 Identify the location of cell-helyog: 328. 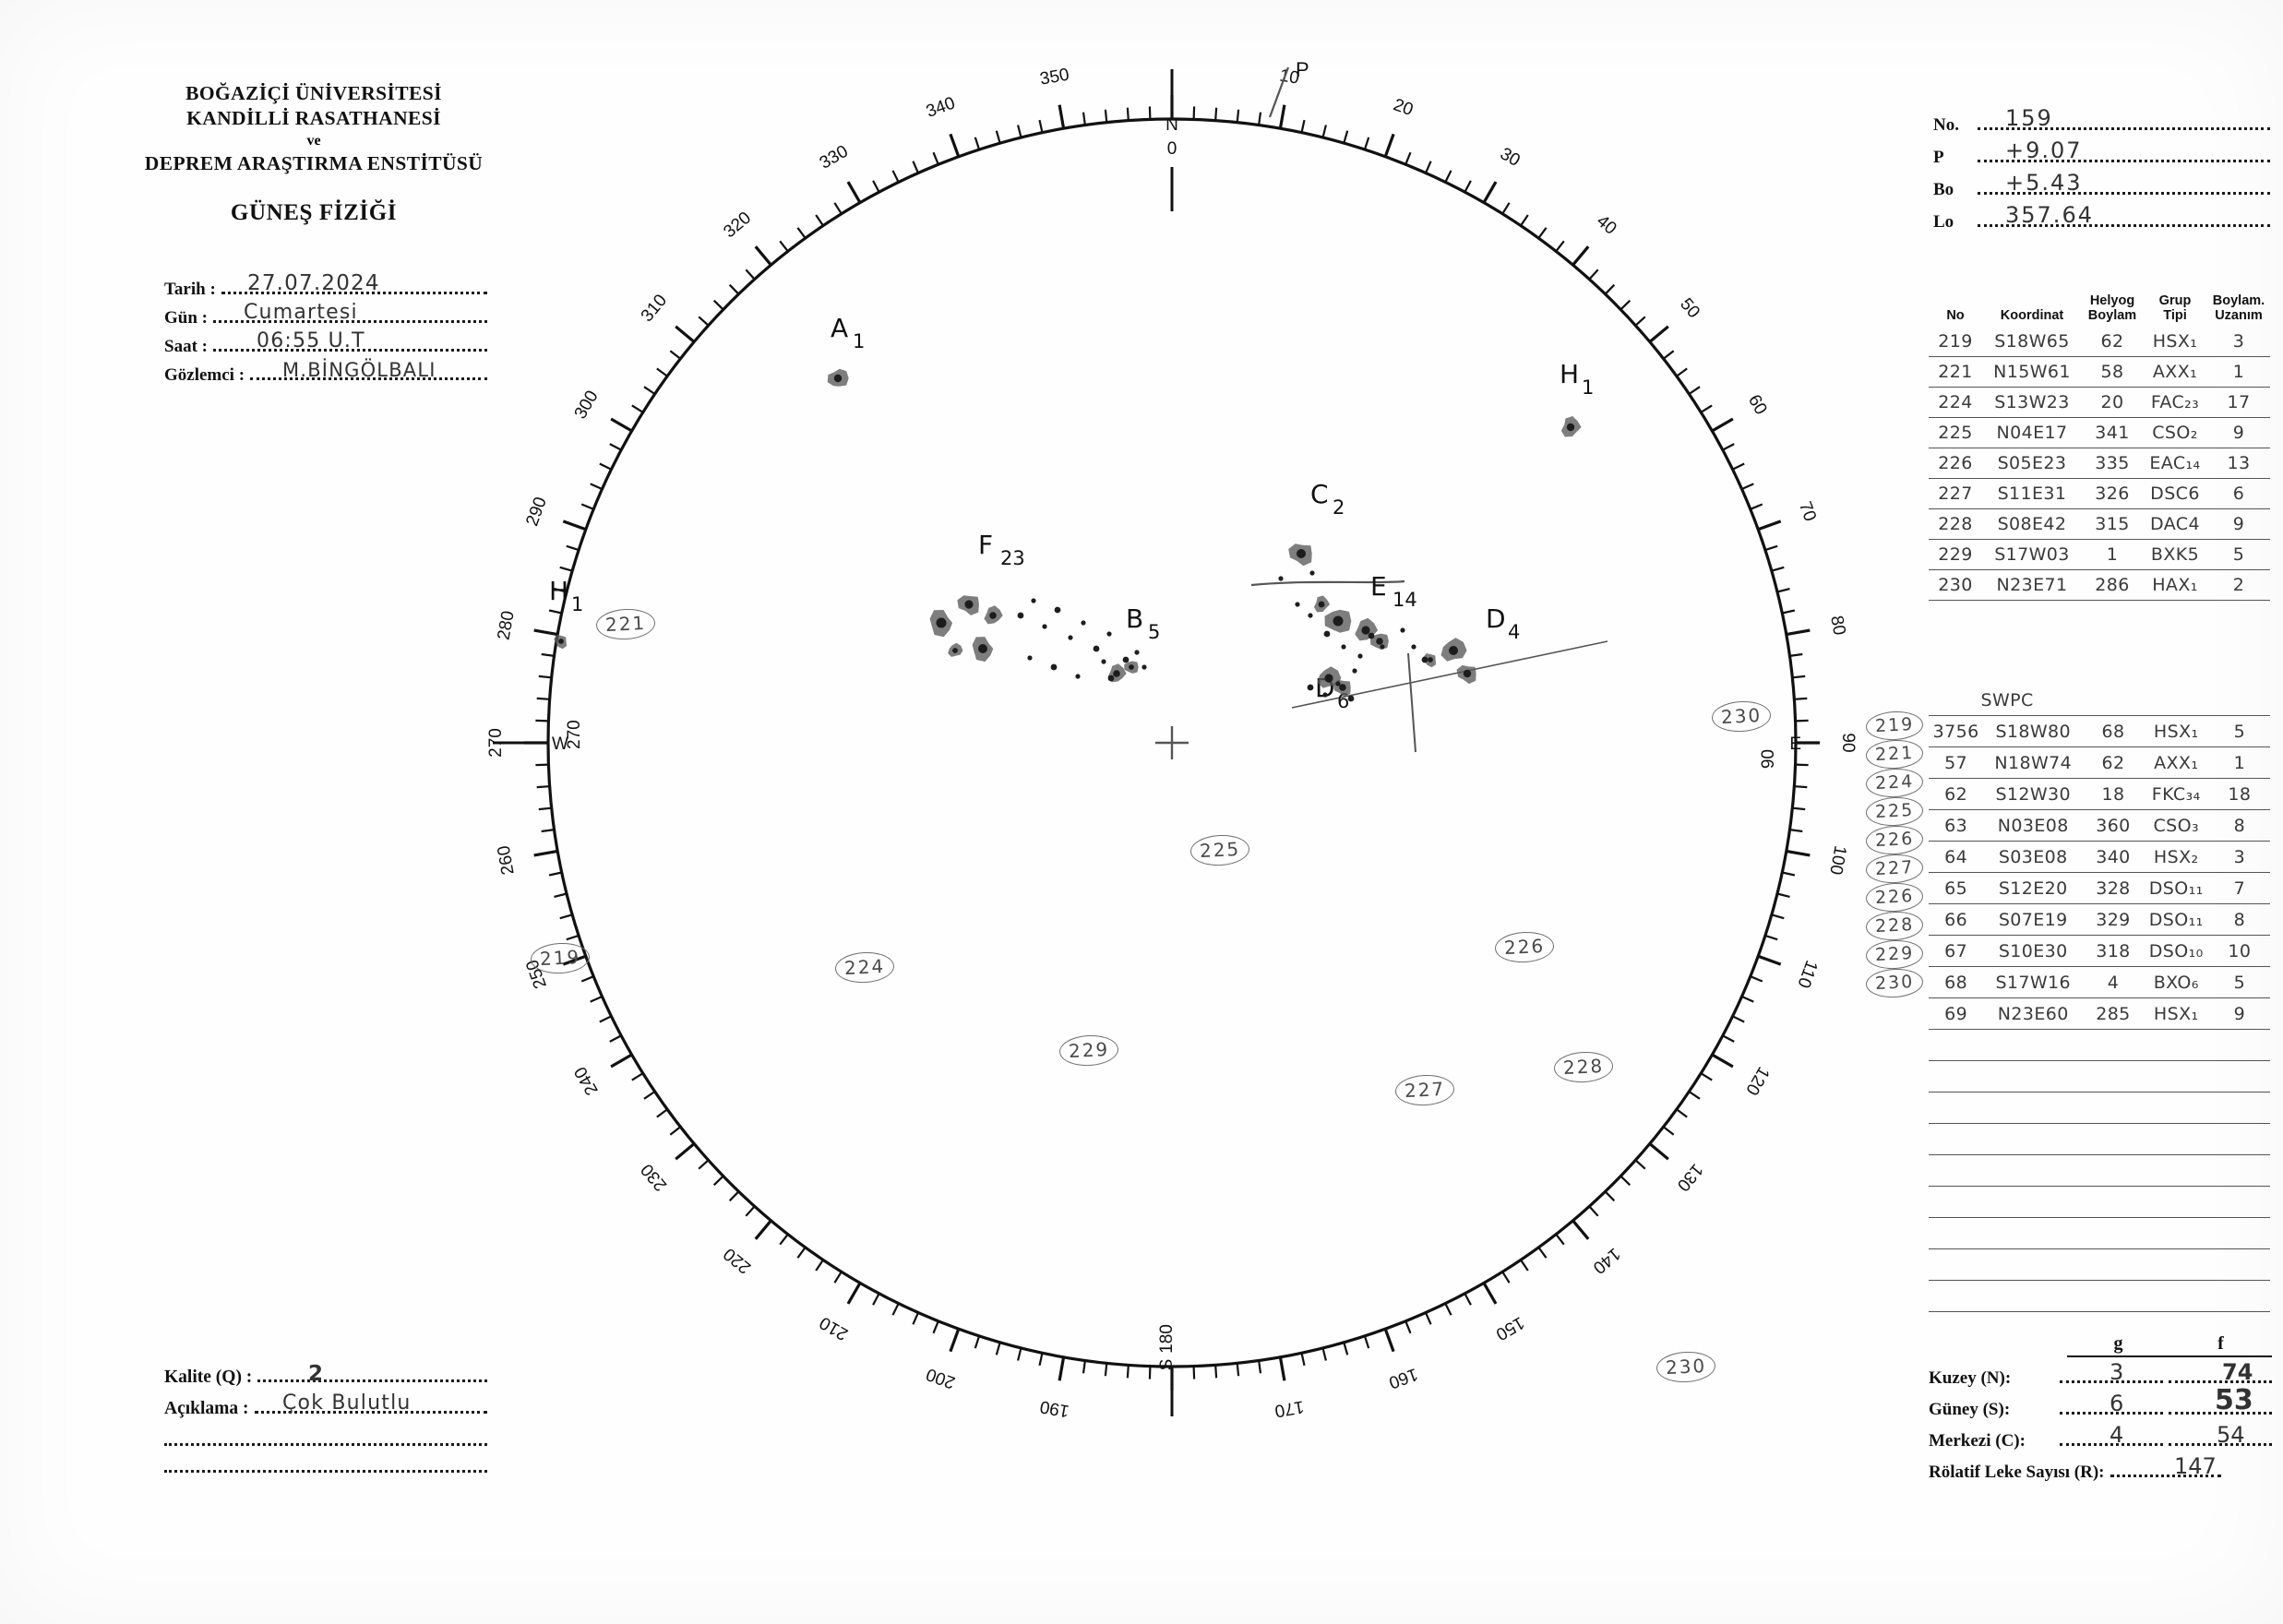
(2113, 888).